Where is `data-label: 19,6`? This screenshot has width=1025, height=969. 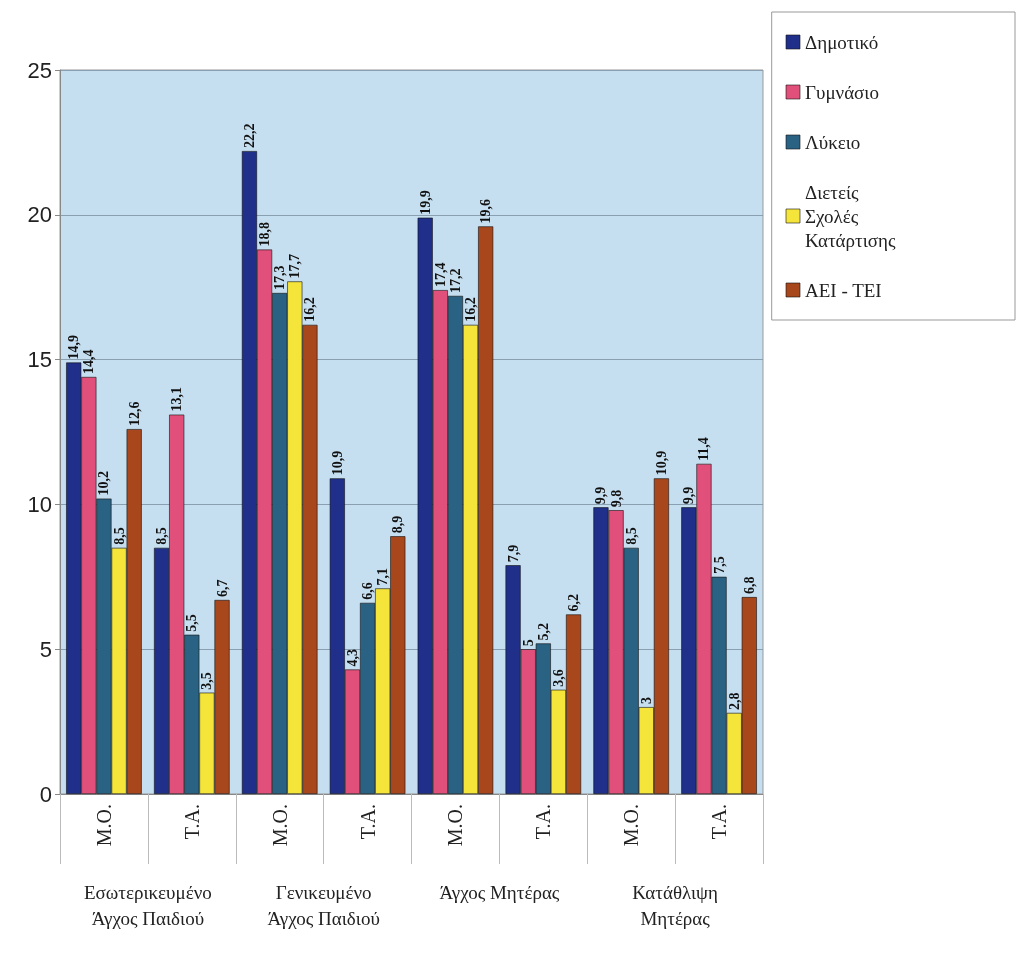
data-label: 19,6 is located at coordinates (486, 211).